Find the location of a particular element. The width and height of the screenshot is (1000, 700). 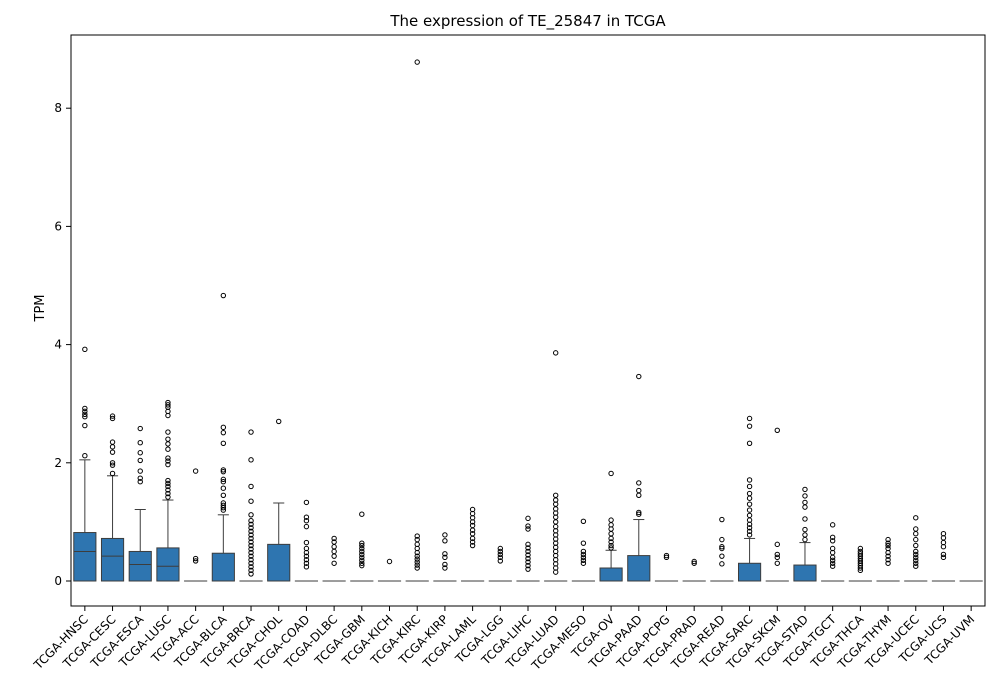

y-axis-label: TPM is located at coordinates (40, 309).